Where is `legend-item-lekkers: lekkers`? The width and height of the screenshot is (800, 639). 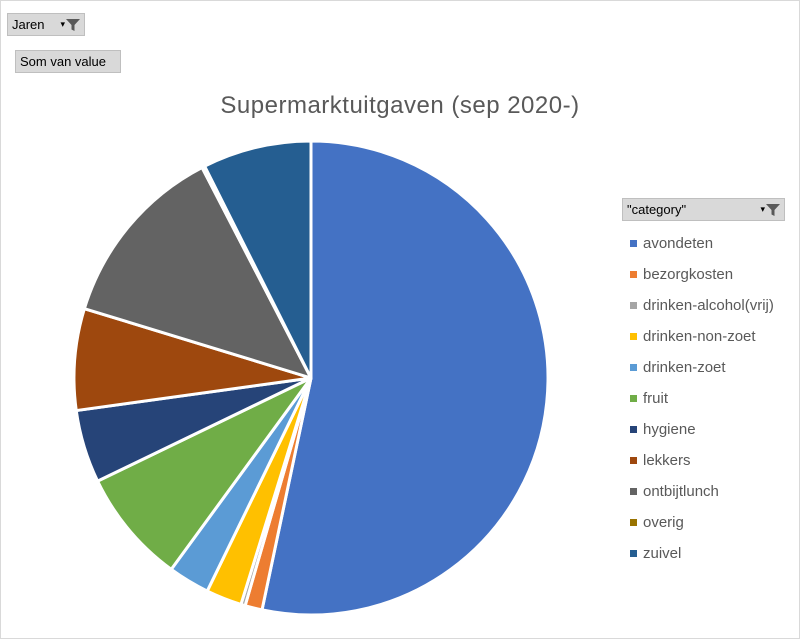 legend-item-lekkers: lekkers is located at coordinates (702, 460).